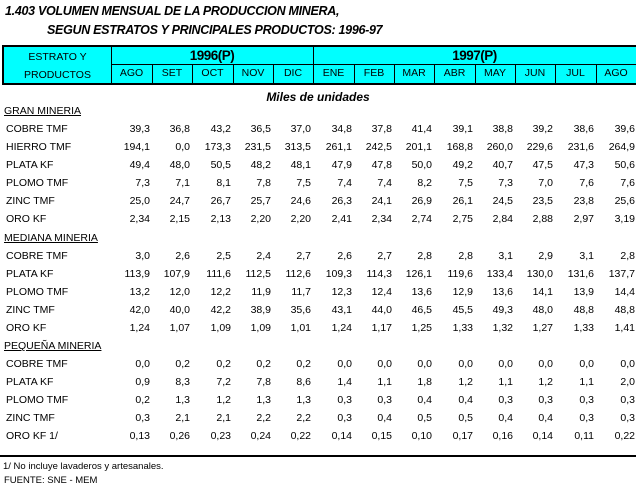 The image size is (636, 488). What do you see at coordinates (418, 274) in the screenshot?
I see `table-cell: 126,1` at bounding box center [418, 274].